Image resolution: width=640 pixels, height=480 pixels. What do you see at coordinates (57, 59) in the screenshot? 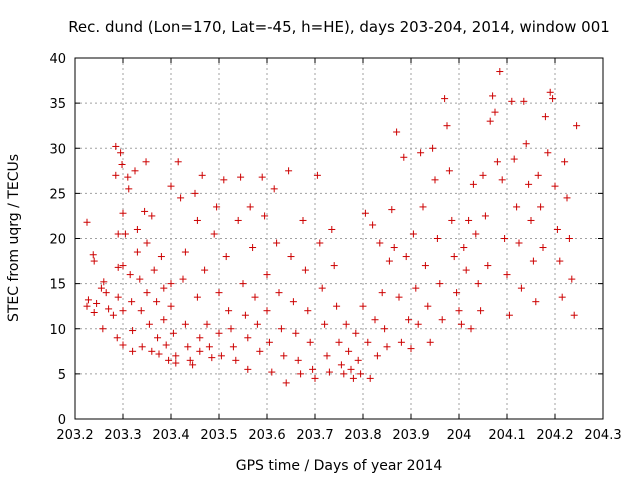
I see `y-tick-label: 40` at bounding box center [57, 59].